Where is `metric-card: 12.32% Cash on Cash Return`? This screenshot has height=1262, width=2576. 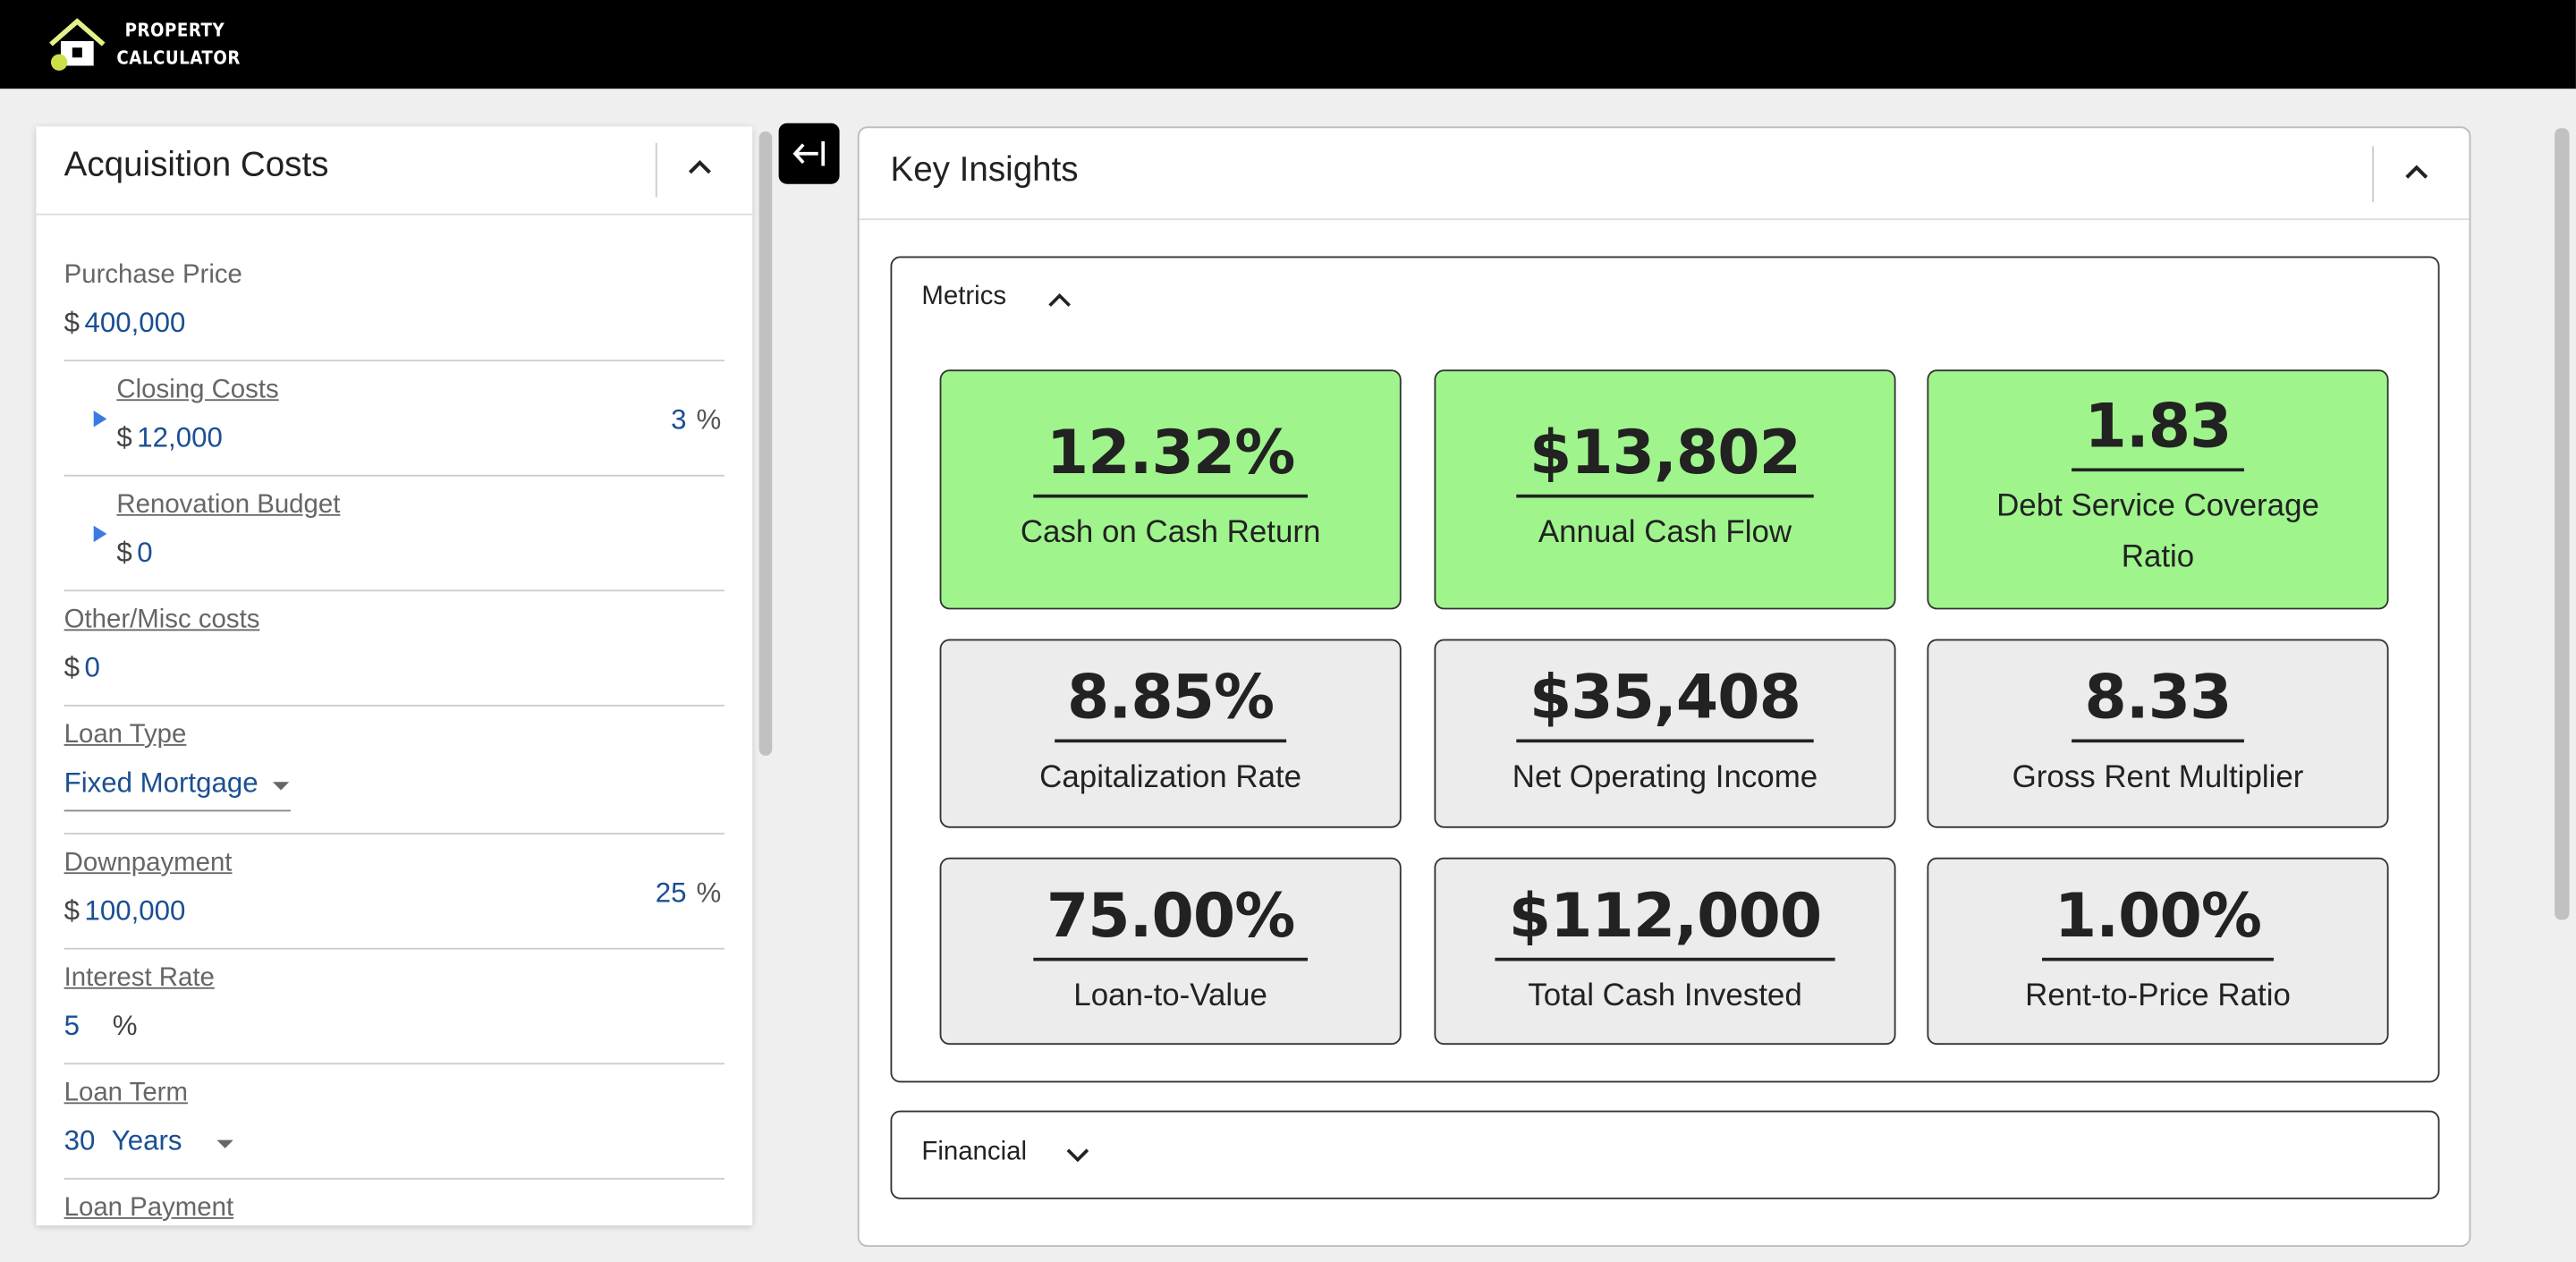
metric-card: 12.32% Cash on Cash Return is located at coordinates (1170, 489).